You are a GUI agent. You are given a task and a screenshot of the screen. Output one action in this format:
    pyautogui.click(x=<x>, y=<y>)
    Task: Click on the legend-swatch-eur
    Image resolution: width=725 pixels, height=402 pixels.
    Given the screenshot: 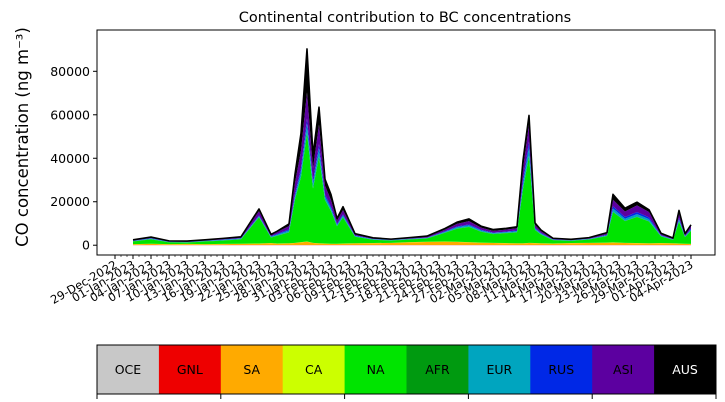 What is the action you would take?
    pyautogui.click(x=499, y=369)
    